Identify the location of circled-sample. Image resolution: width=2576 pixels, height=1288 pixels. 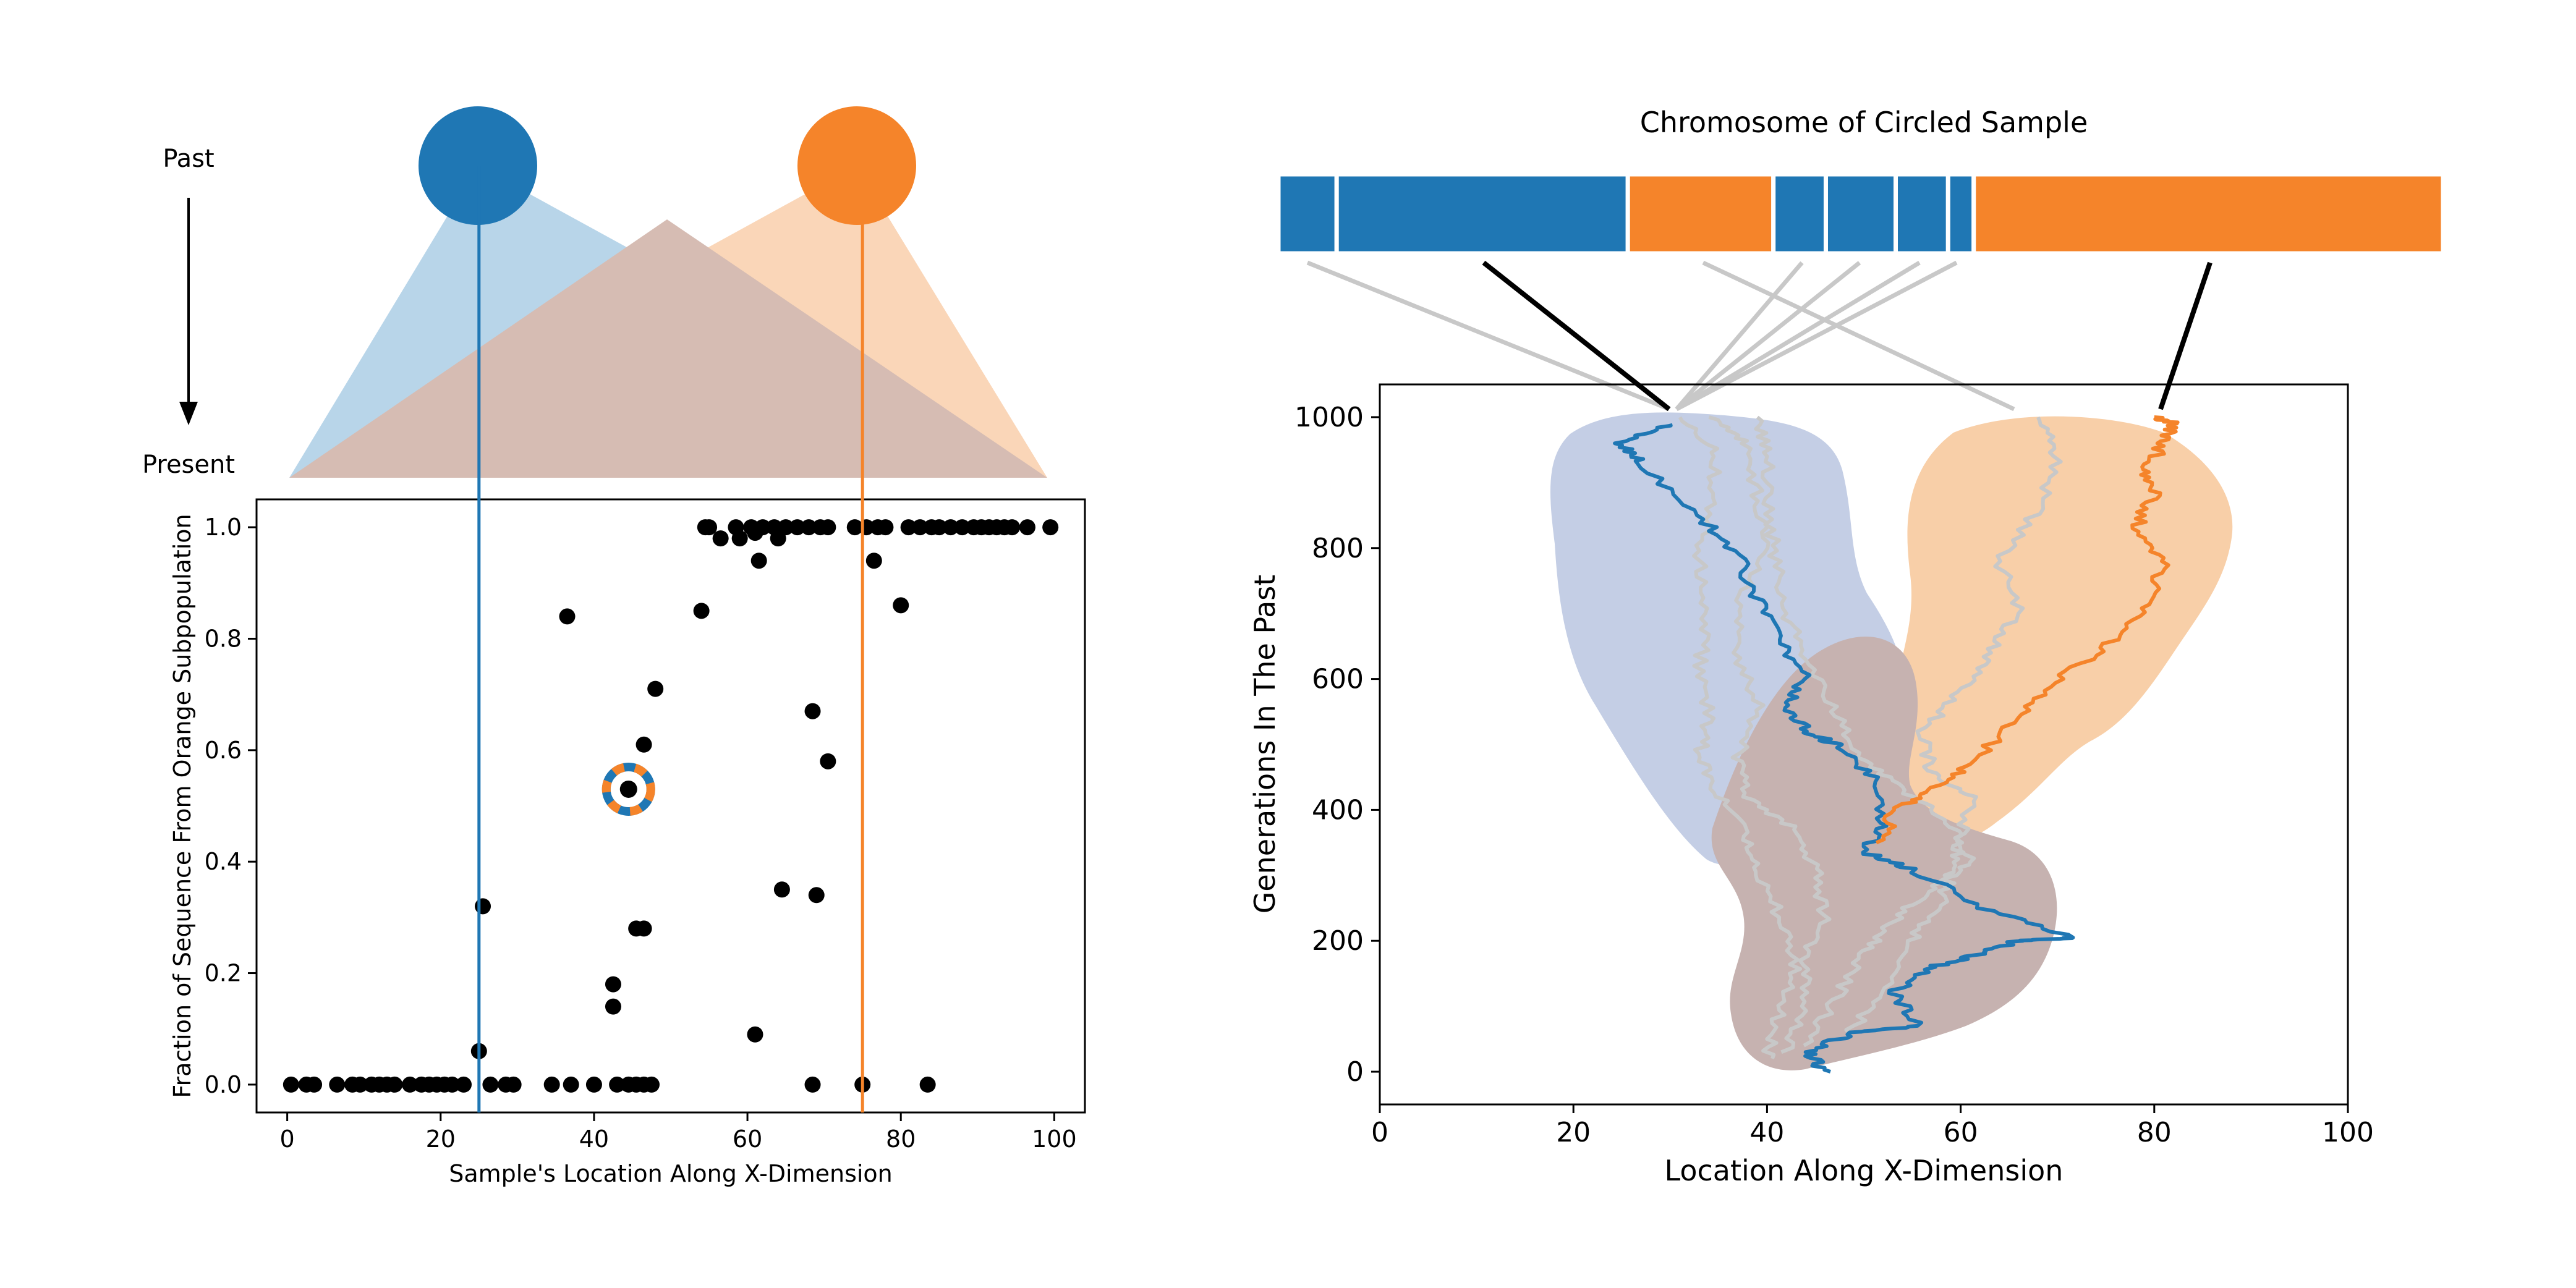
(628, 789).